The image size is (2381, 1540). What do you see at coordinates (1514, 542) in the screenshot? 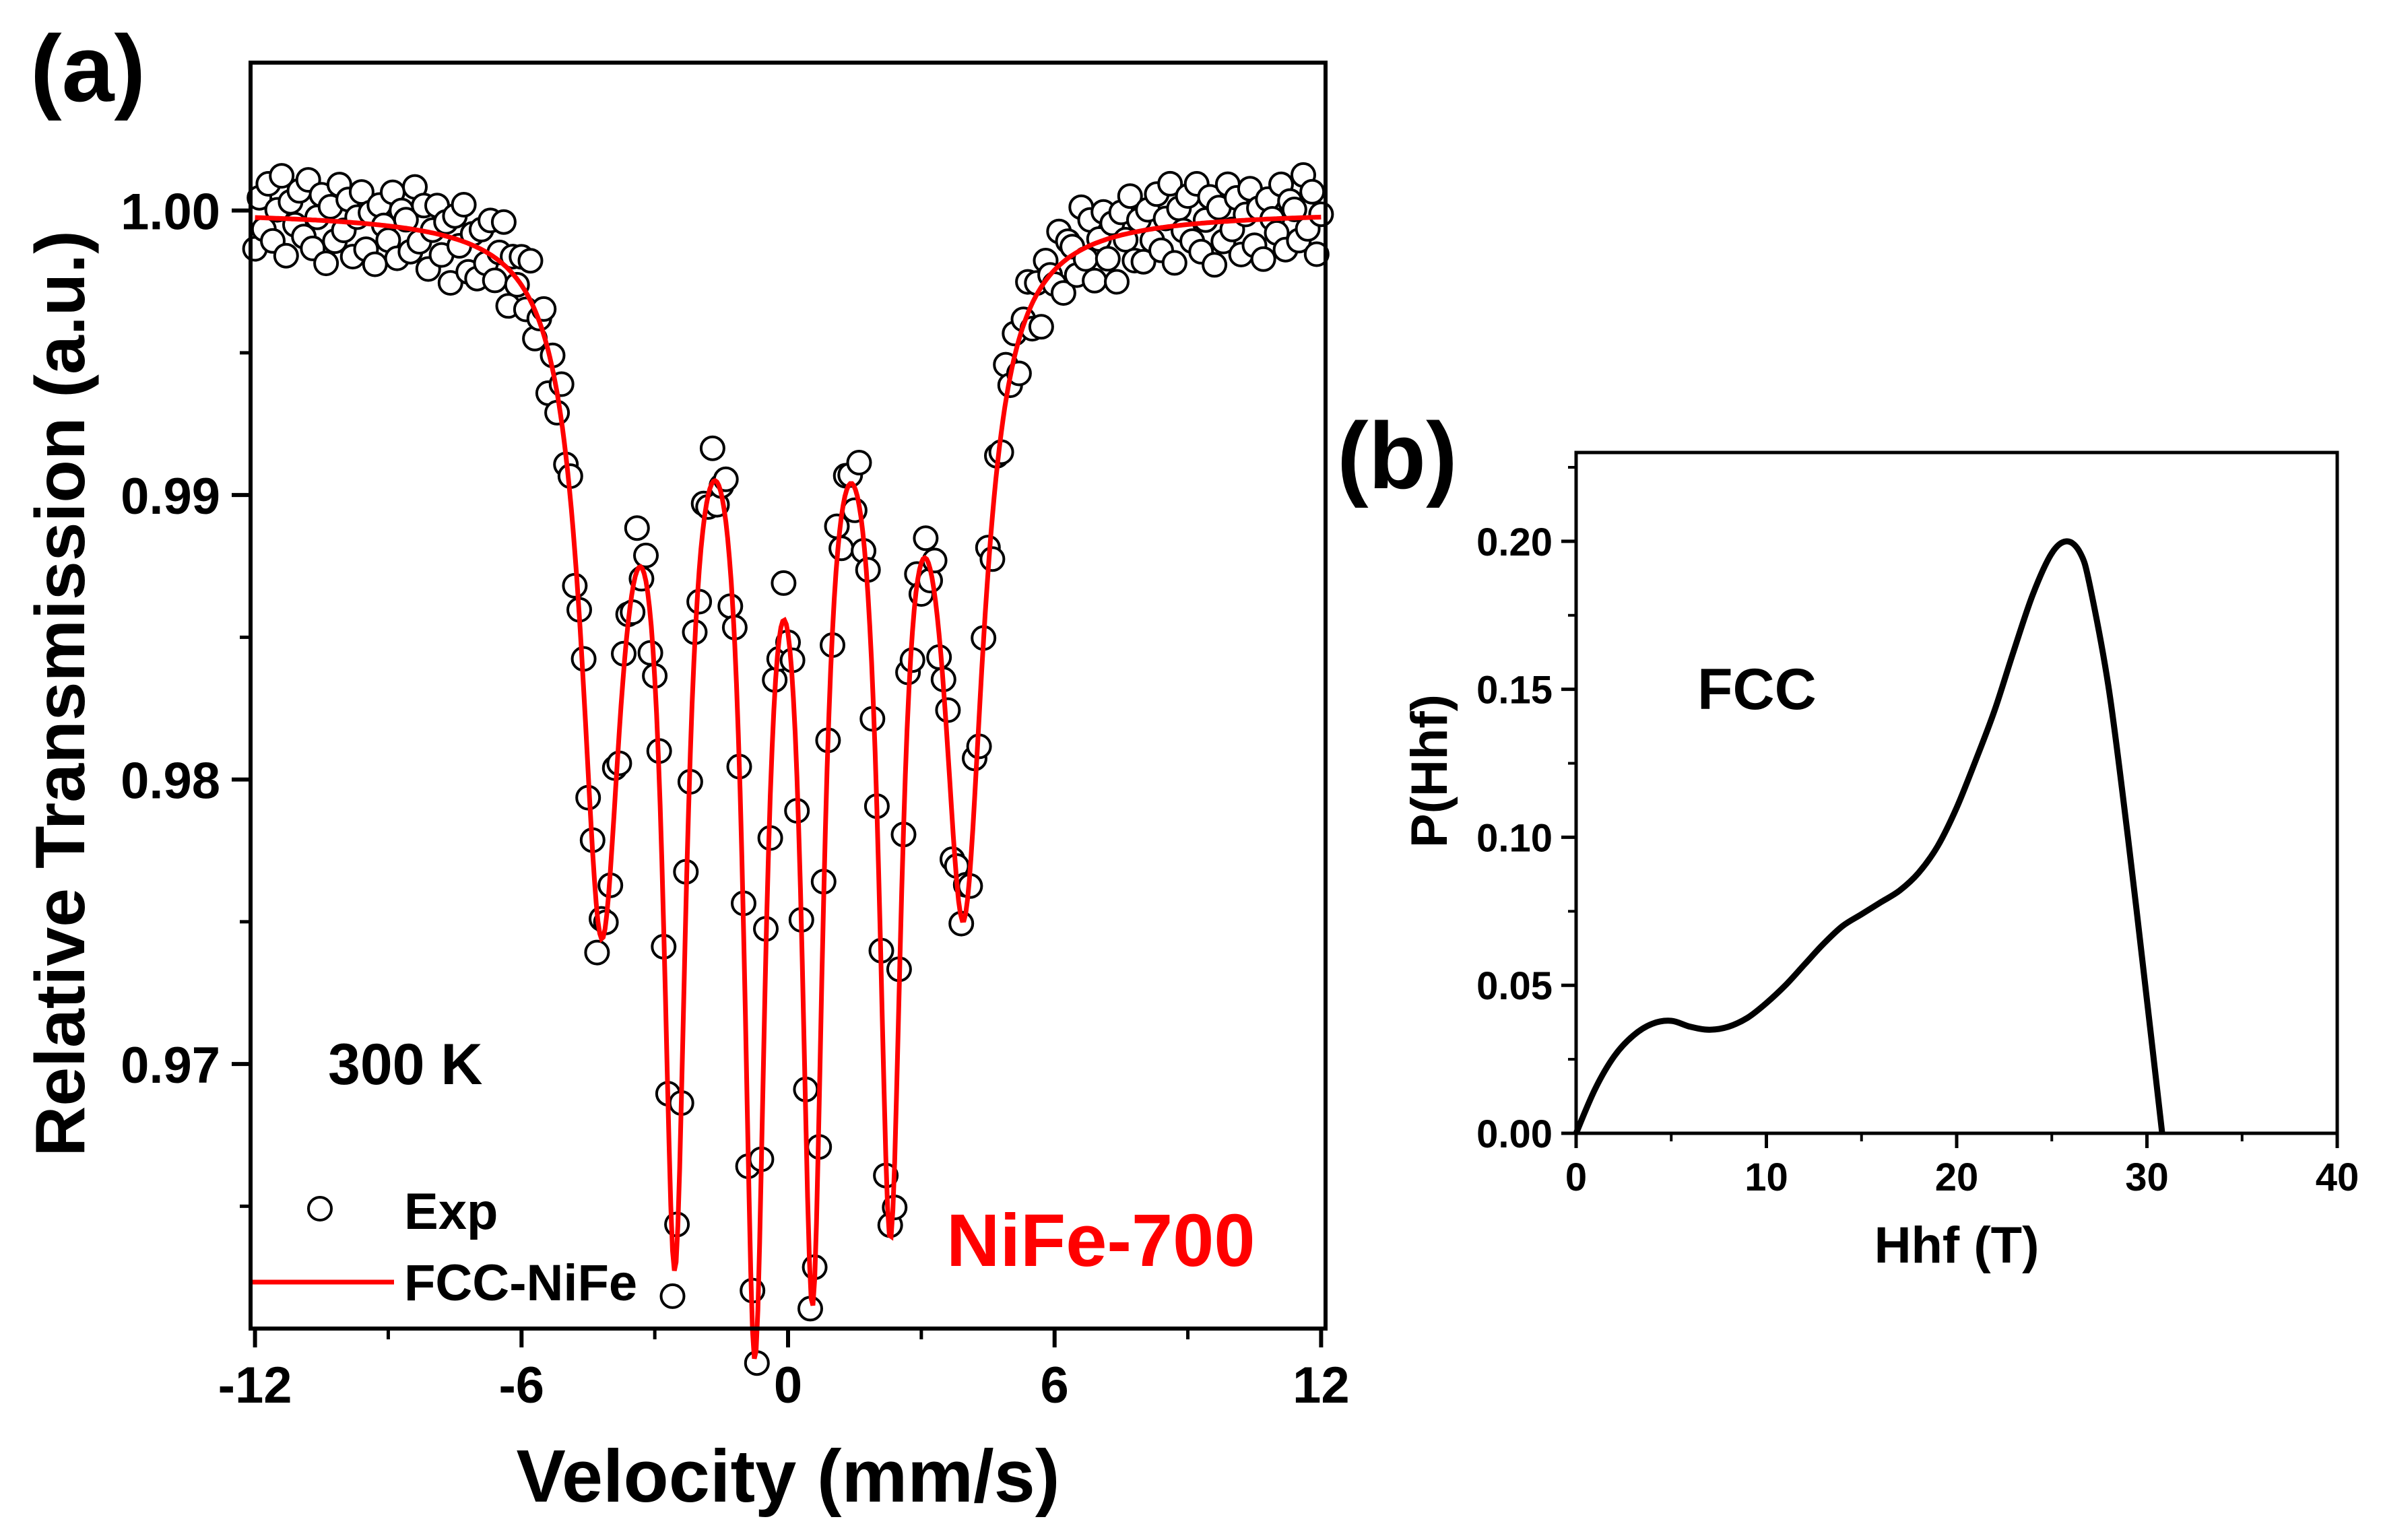
I see `y-tick-label: 0.20` at bounding box center [1514, 542].